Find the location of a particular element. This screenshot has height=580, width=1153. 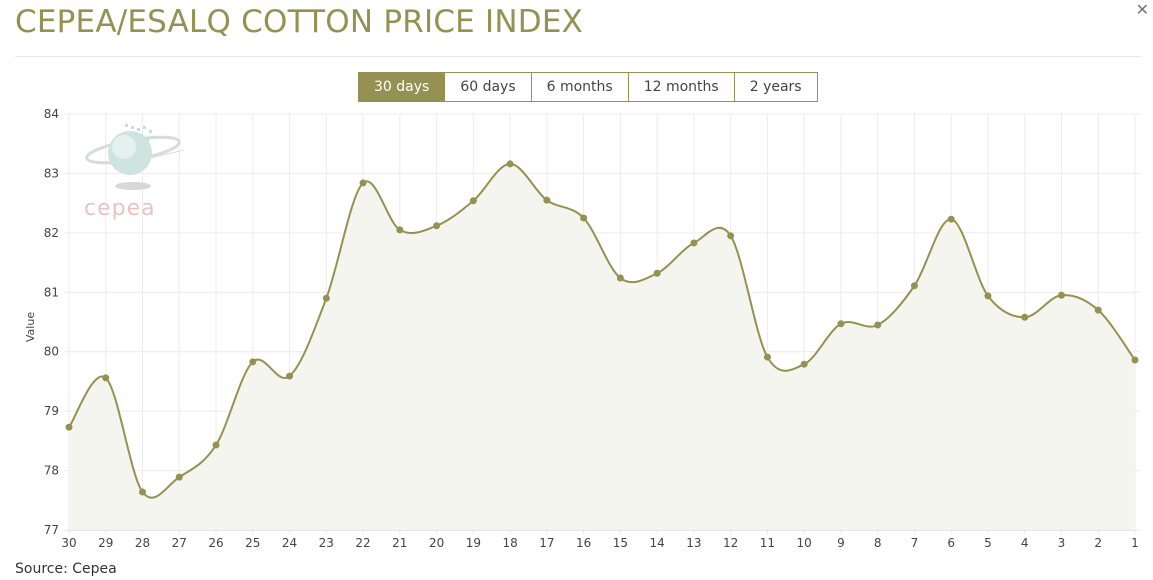

x-tick-label: 12 is located at coordinates (730, 543).